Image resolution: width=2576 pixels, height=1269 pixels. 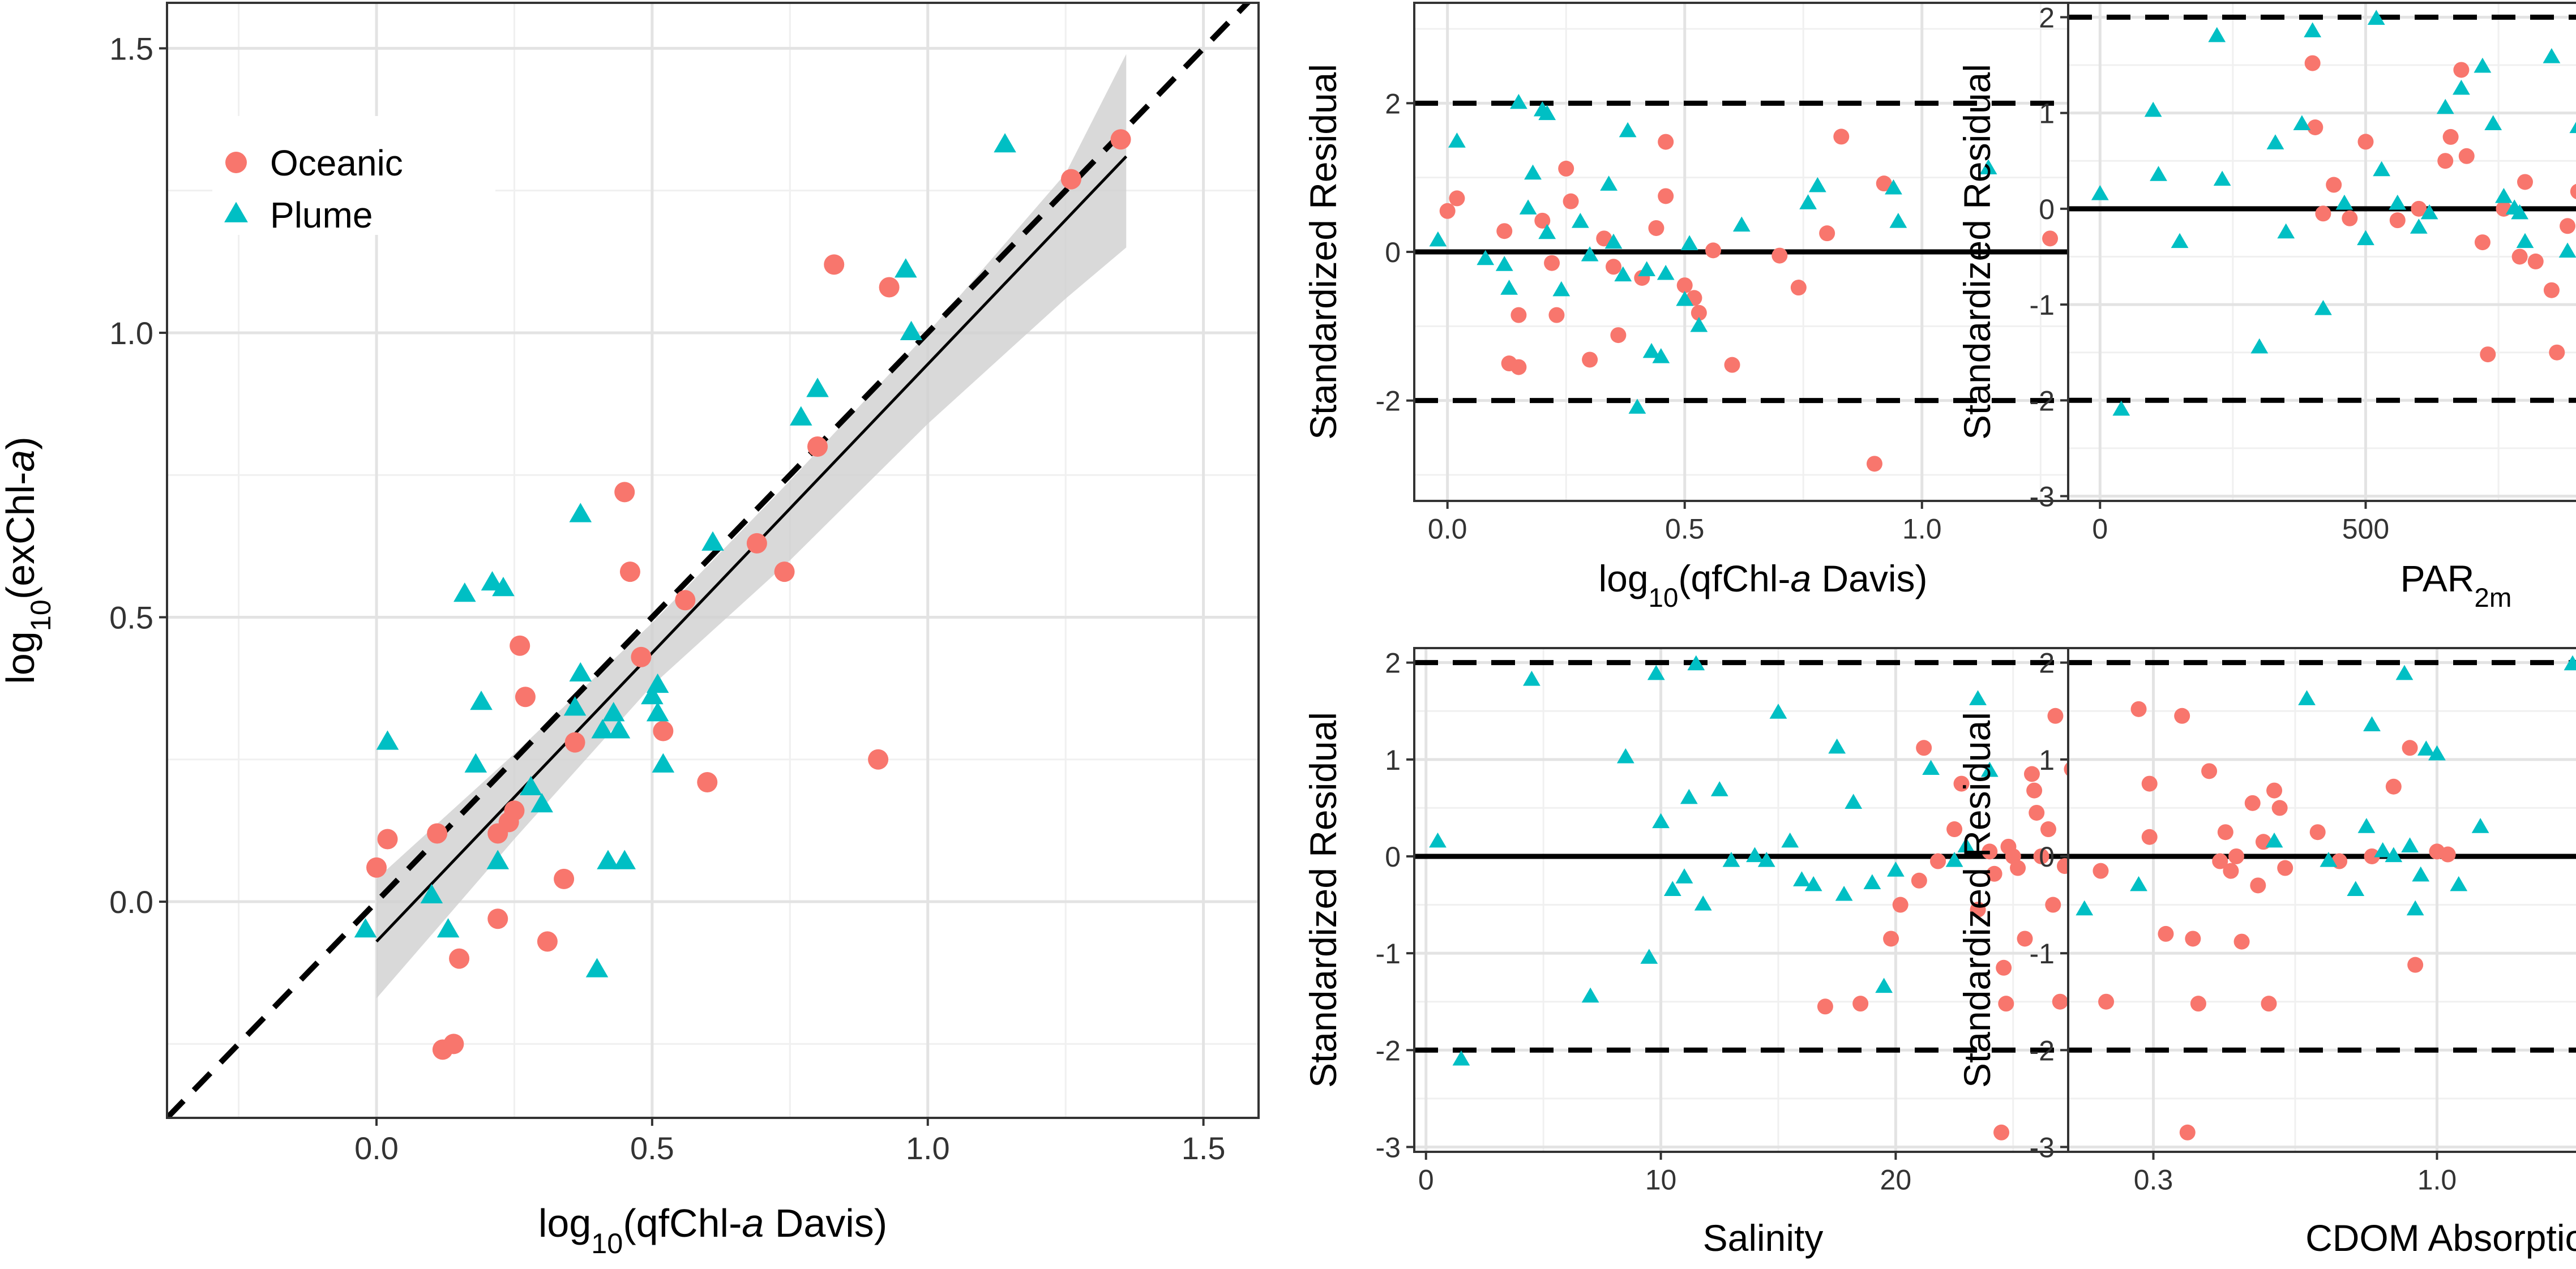 I want to click on gridlines, so click(x=1763, y=900).